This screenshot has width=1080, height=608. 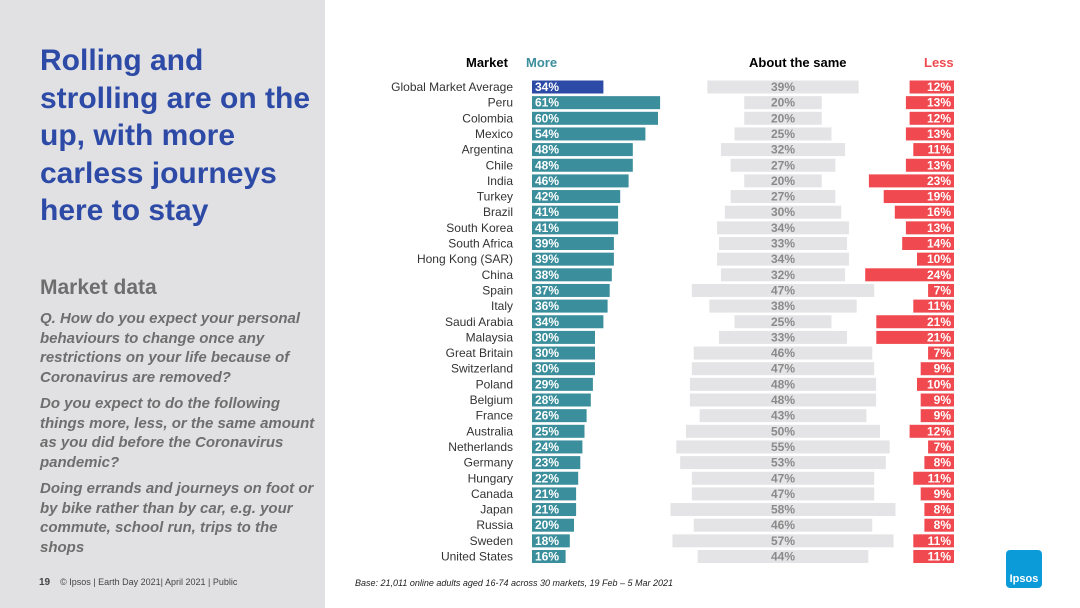 I want to click on less-value-label: 19%, so click(x=939, y=197).